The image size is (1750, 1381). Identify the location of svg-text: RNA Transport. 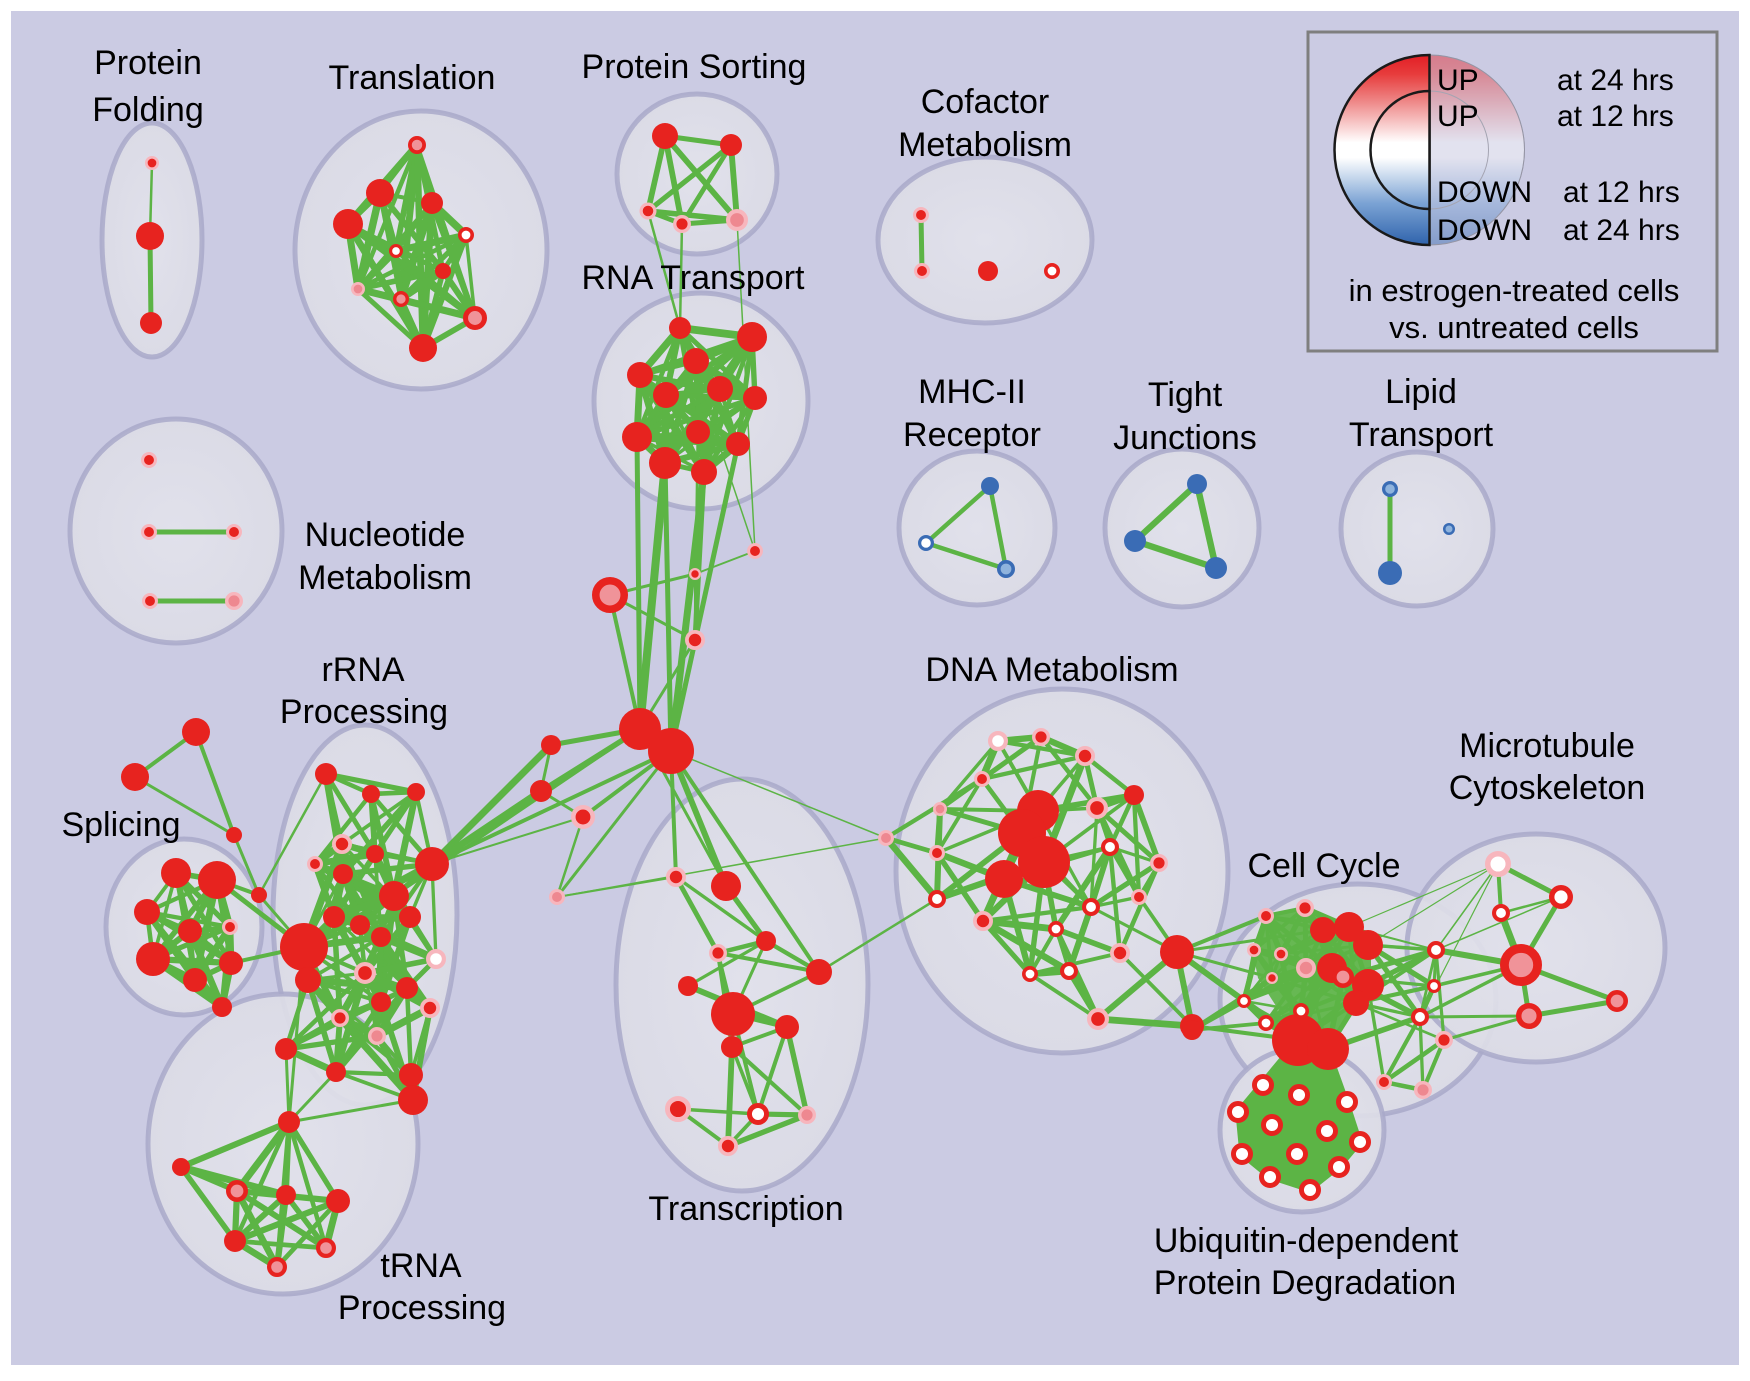
(694, 278).